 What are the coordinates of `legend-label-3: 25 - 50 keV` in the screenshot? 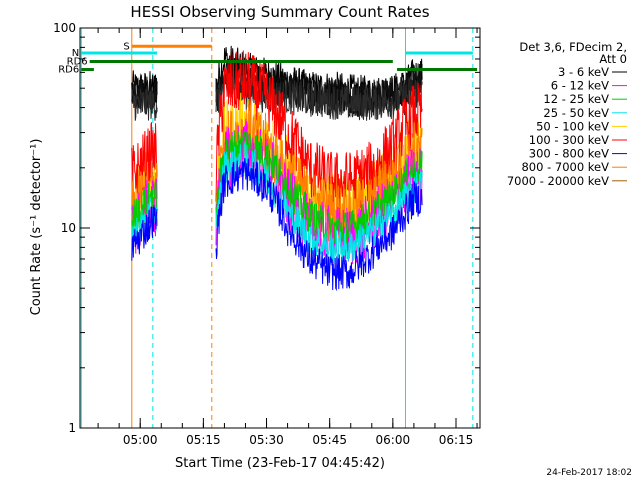 It's located at (576, 113).